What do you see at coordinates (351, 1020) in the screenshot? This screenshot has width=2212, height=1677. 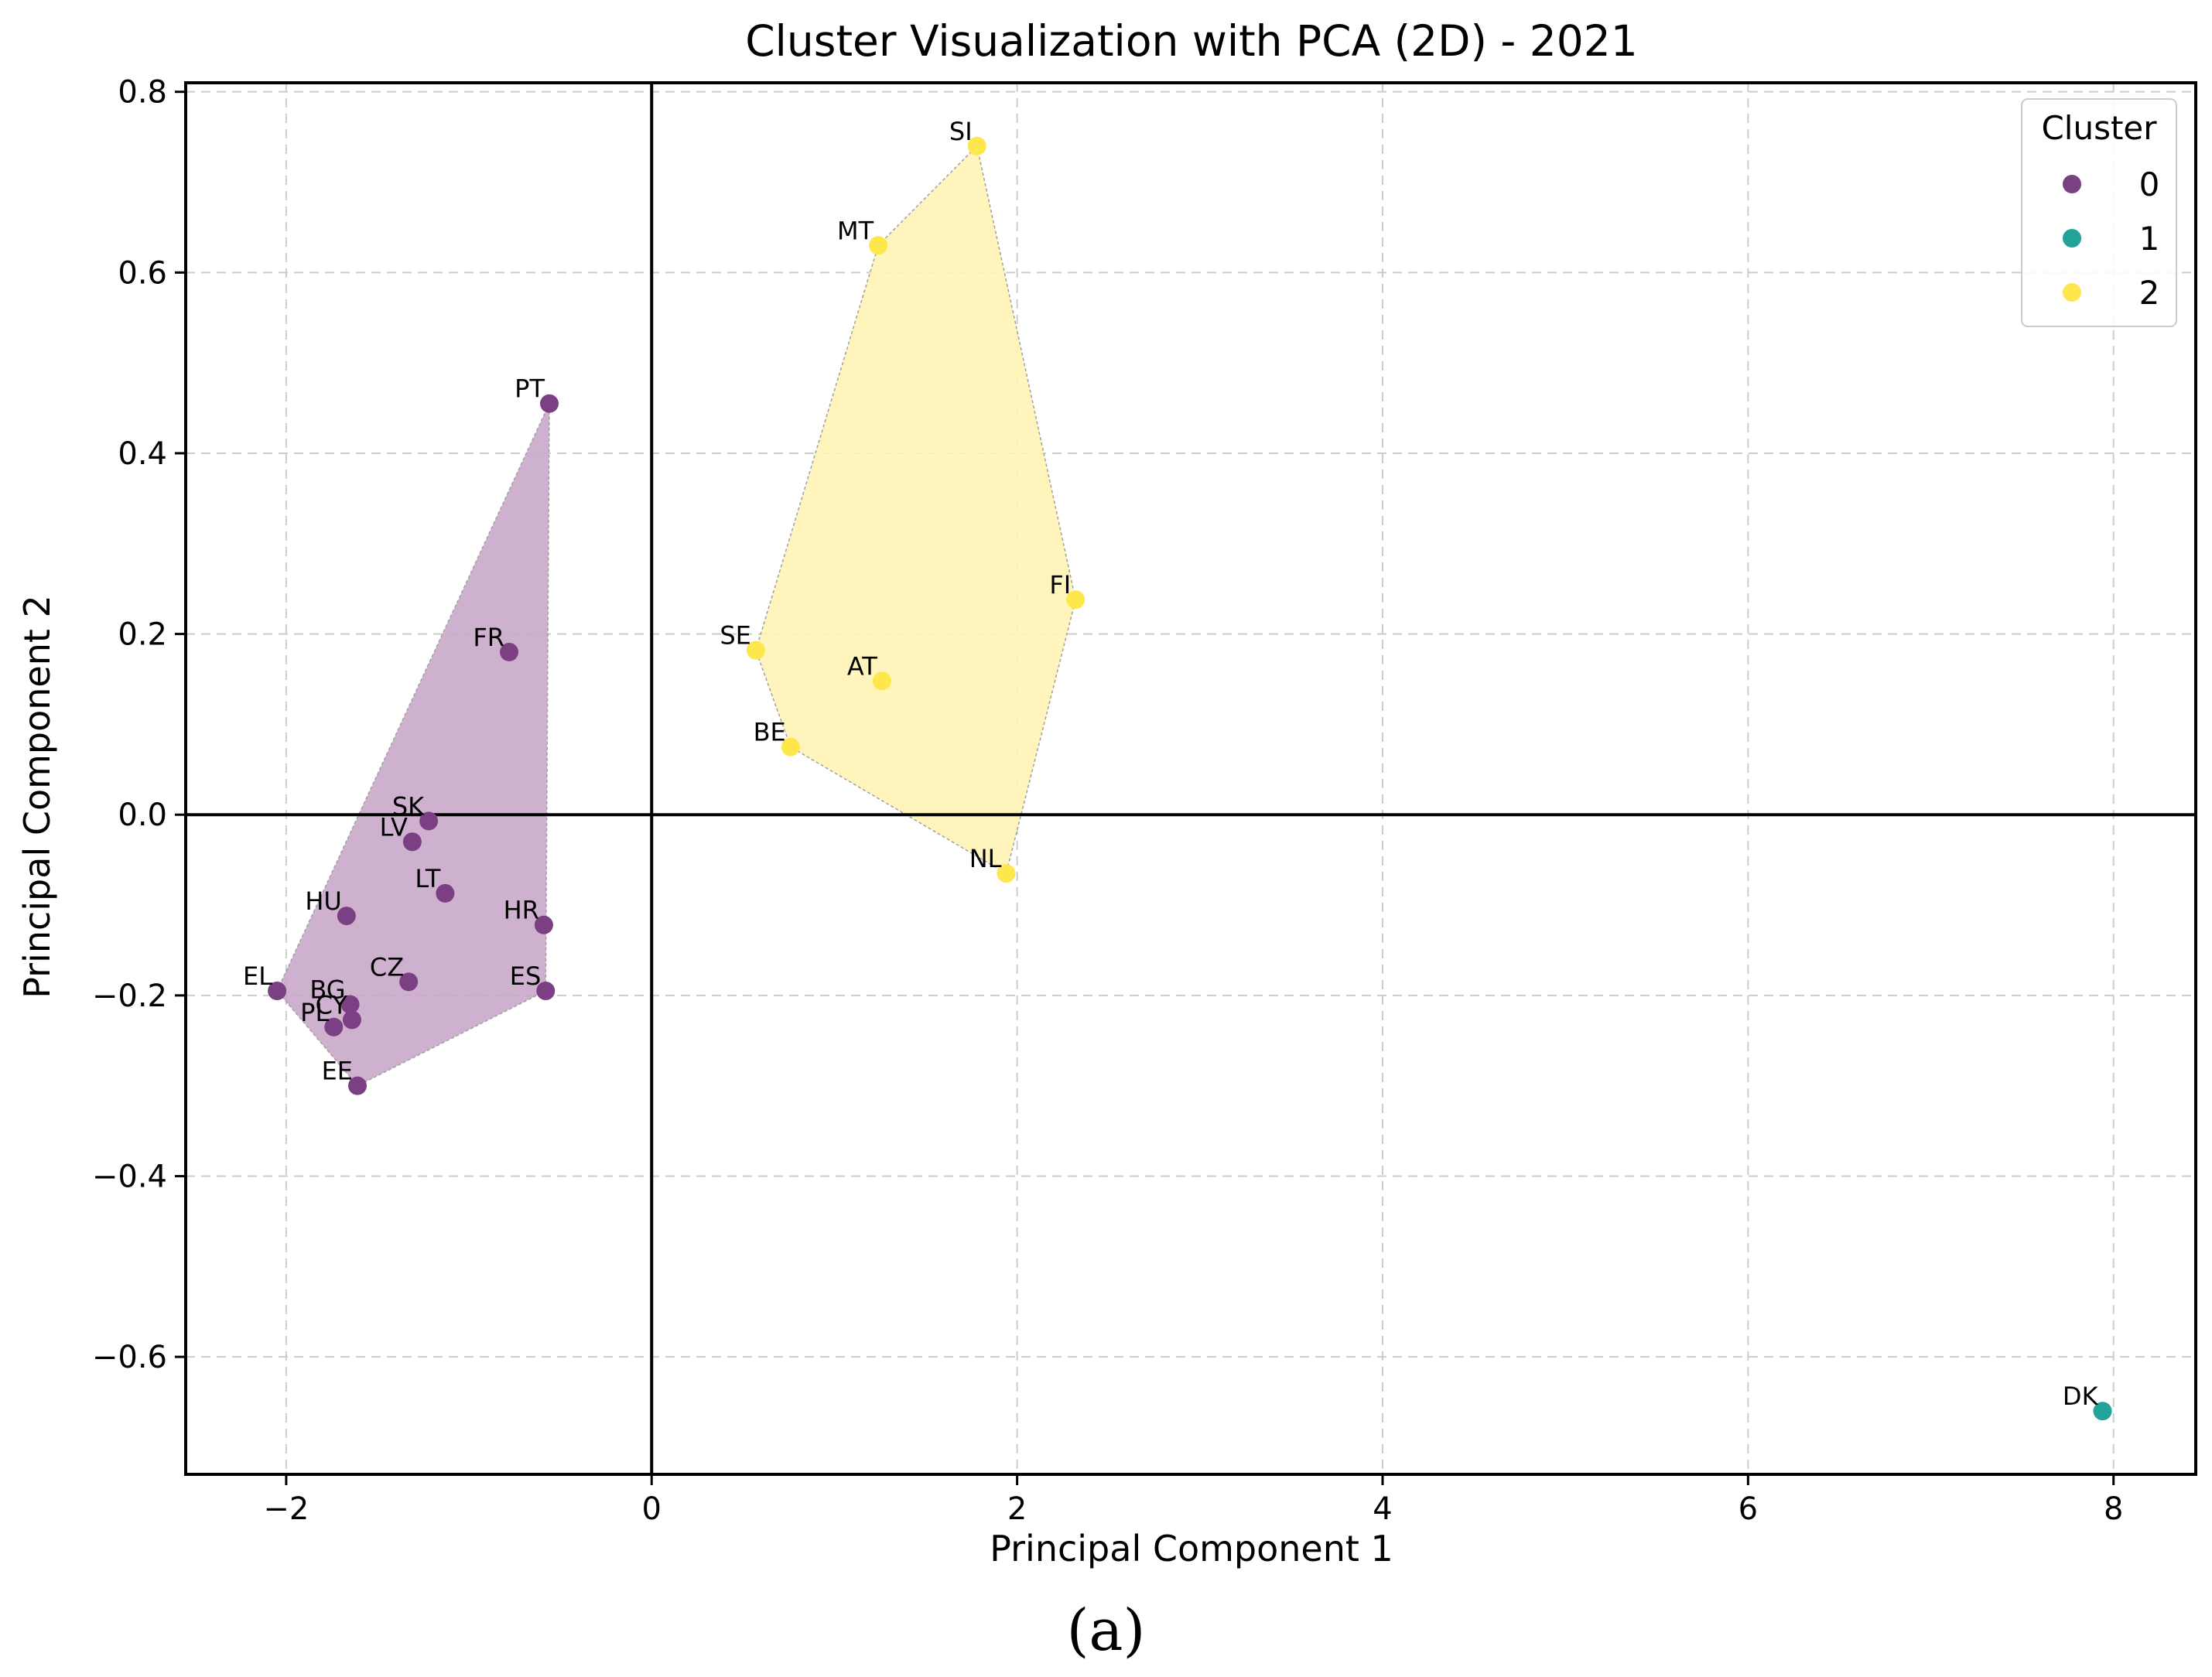 I see `point-cy` at bounding box center [351, 1020].